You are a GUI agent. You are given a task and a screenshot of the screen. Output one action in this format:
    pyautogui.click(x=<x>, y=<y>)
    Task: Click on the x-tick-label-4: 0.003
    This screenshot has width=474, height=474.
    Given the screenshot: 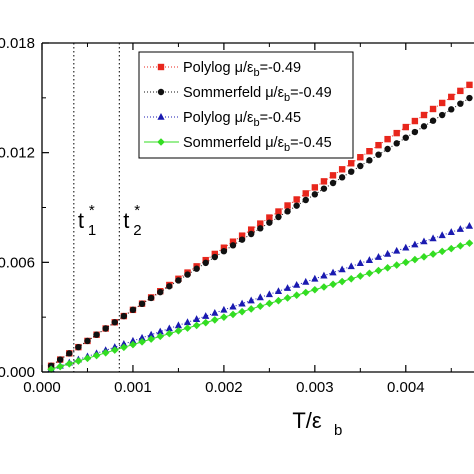 What is the action you would take?
    pyautogui.click(x=315, y=387)
    